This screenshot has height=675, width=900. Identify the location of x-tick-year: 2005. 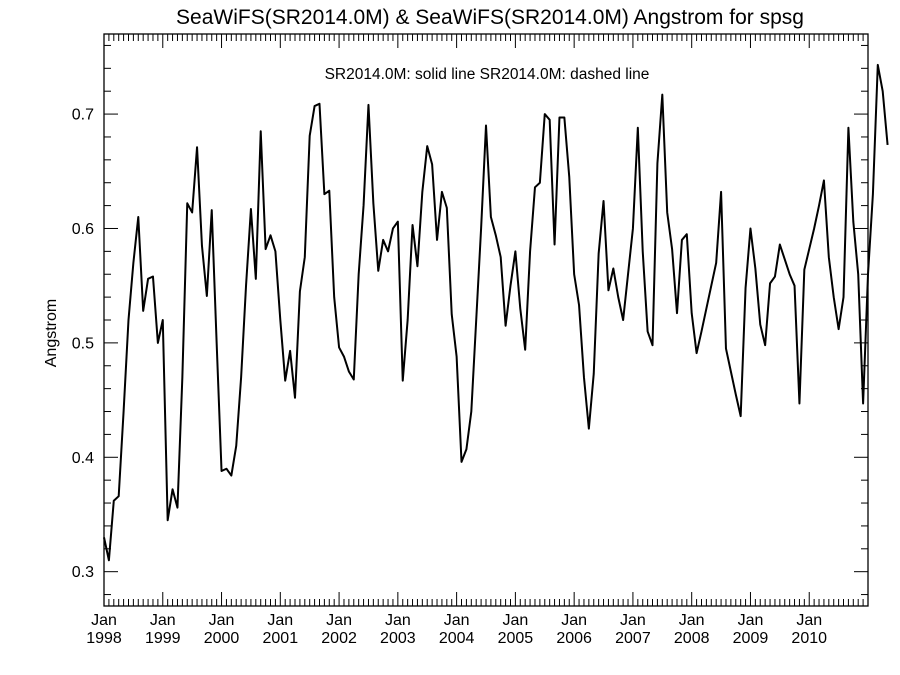
(516, 638).